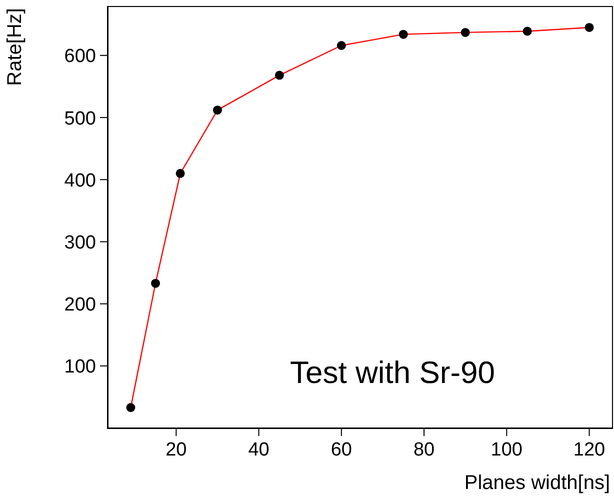  Describe the element at coordinates (589, 449) in the screenshot. I see `x-tick-label: 120` at that location.